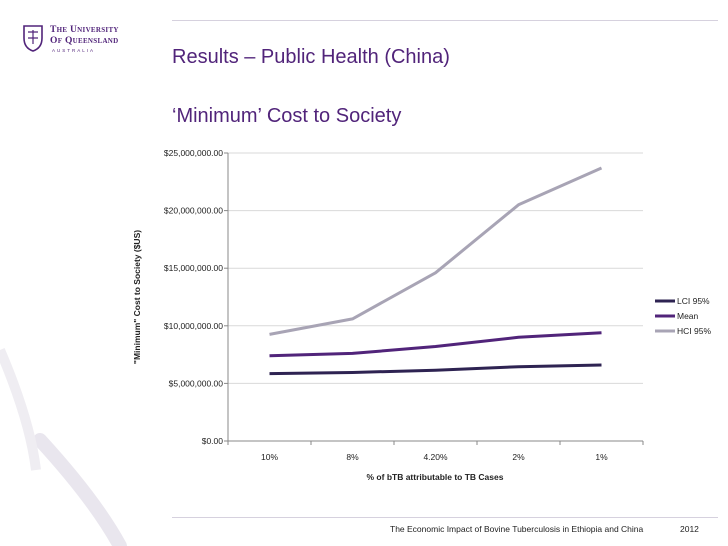  I want to click on legend: LCI 95% Mean HCI 95%, so click(683, 316).